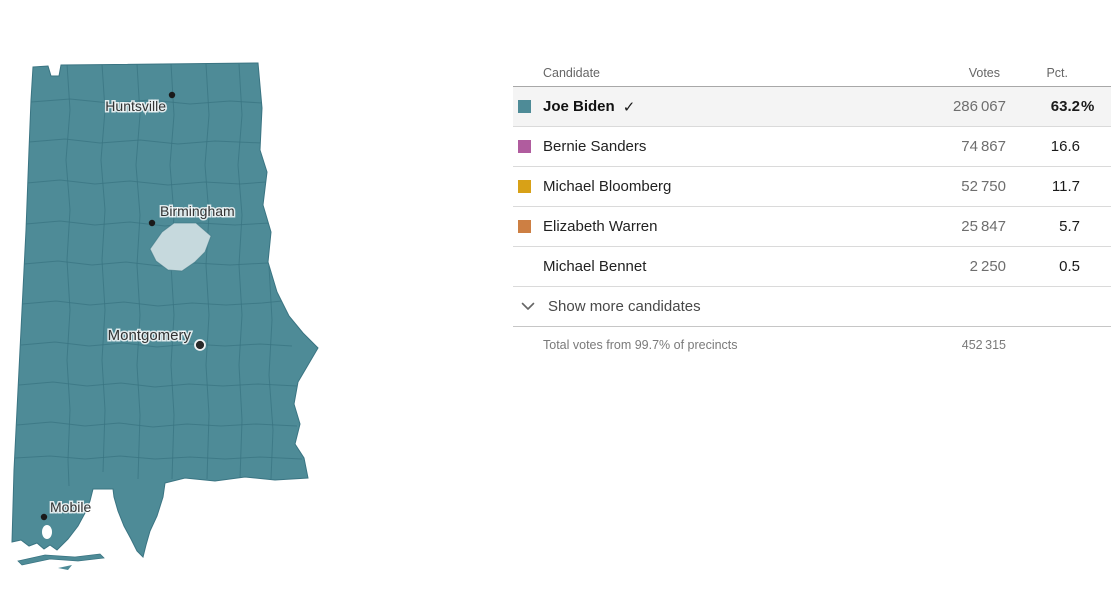  What do you see at coordinates (150, 335) in the screenshot?
I see `city-label: Montgomery` at bounding box center [150, 335].